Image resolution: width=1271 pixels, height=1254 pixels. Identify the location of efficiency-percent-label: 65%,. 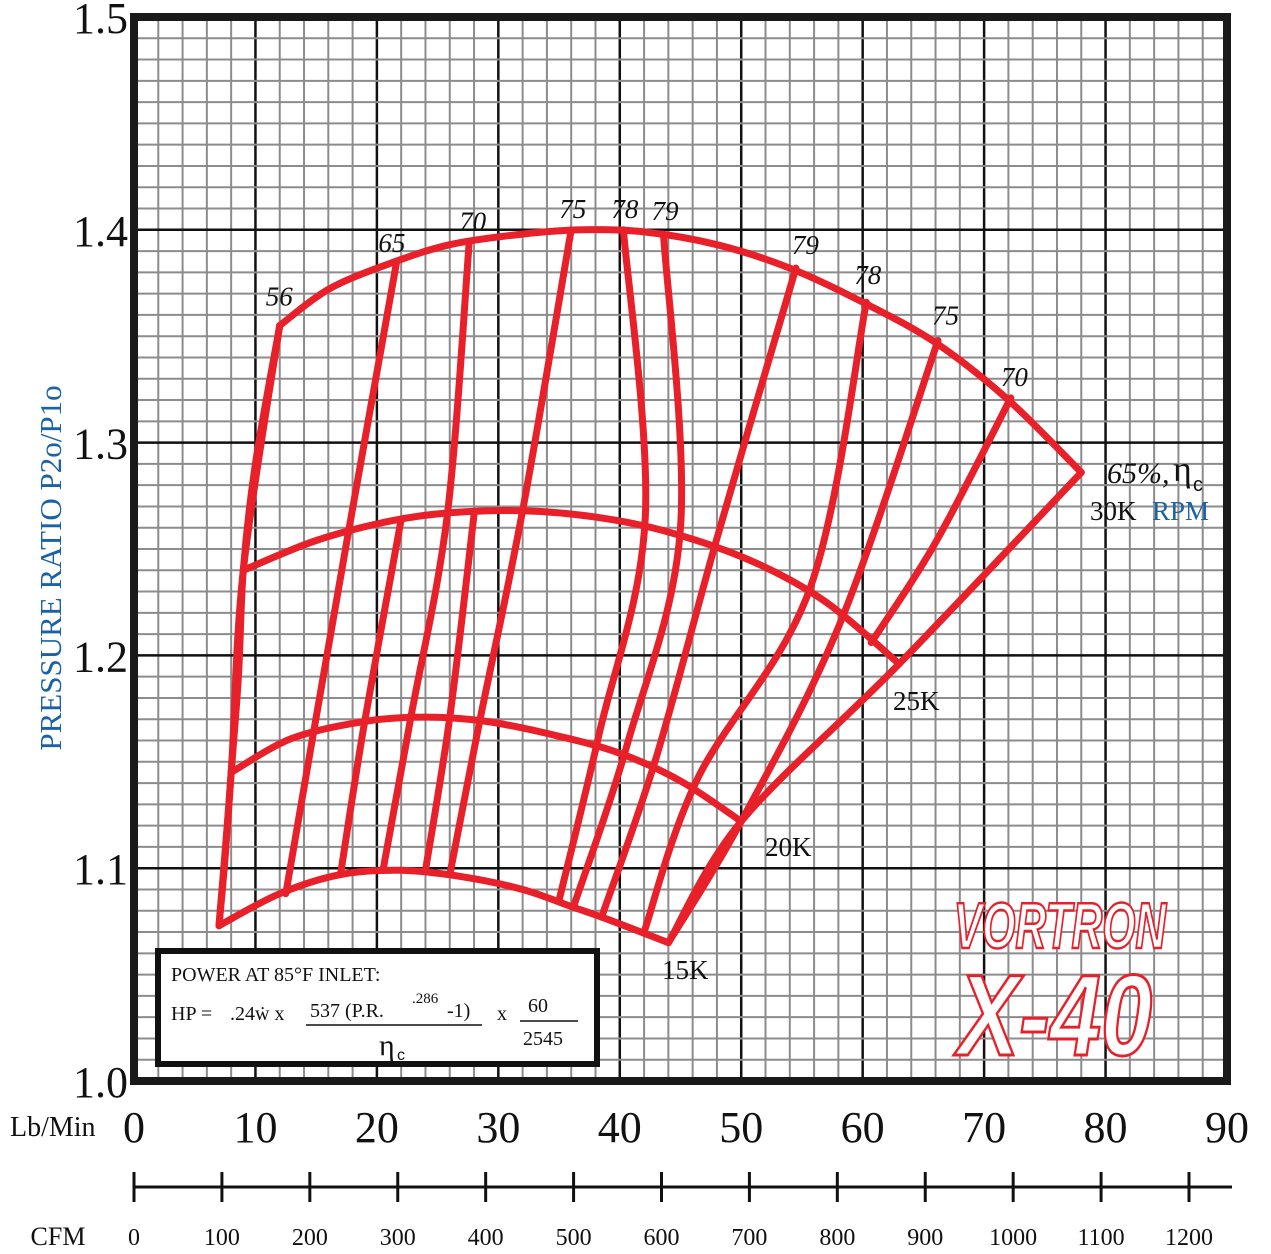
(1138, 473).